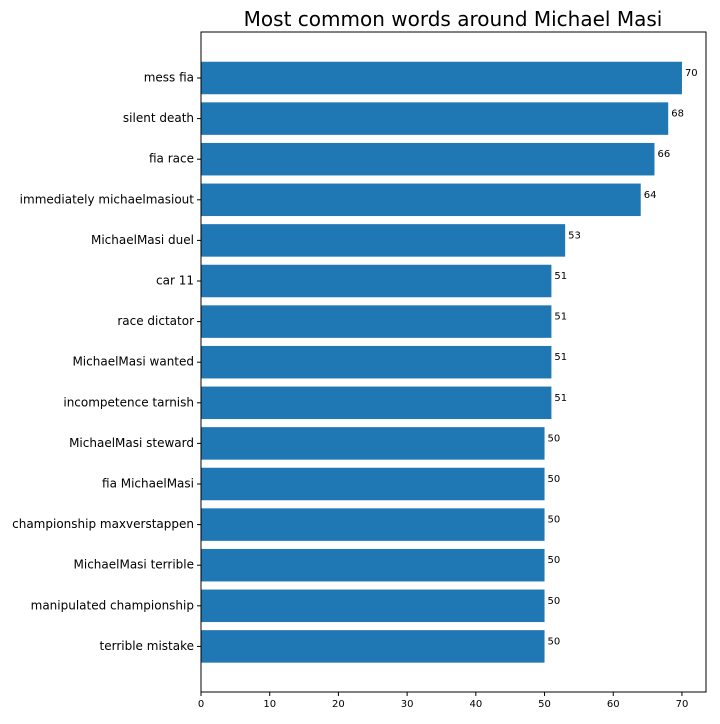 The image size is (720, 724). Describe the element at coordinates (269, 704) in the screenshot. I see `x-tick-label: 10` at that location.